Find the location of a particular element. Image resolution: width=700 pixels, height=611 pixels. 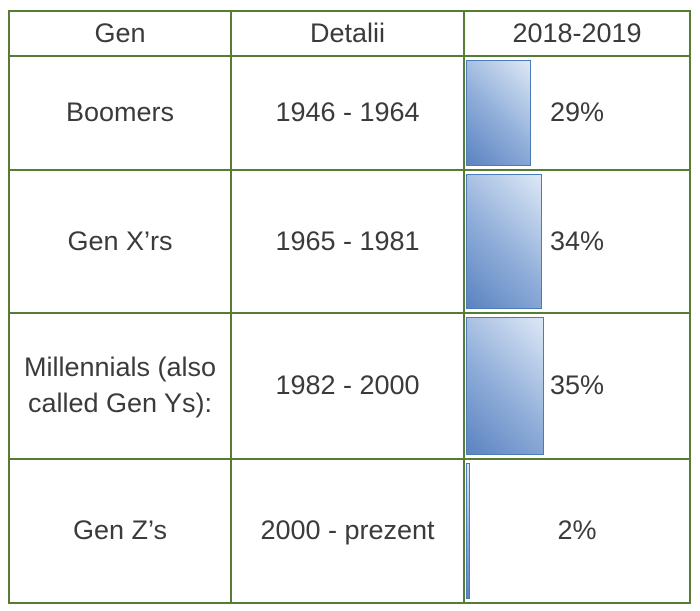

gen-cell: Gen Z’s is located at coordinates (121, 531).